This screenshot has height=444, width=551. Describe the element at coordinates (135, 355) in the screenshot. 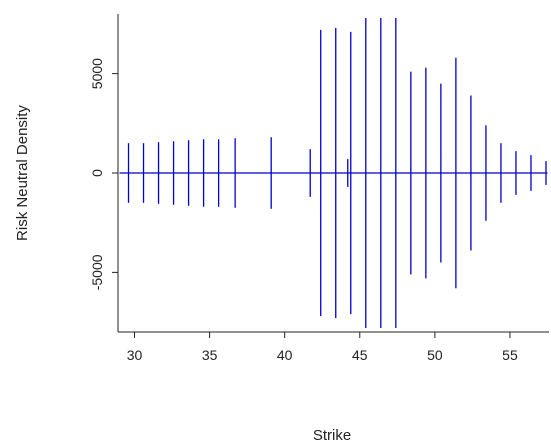

I see `x-tick-label-30: 30` at that location.